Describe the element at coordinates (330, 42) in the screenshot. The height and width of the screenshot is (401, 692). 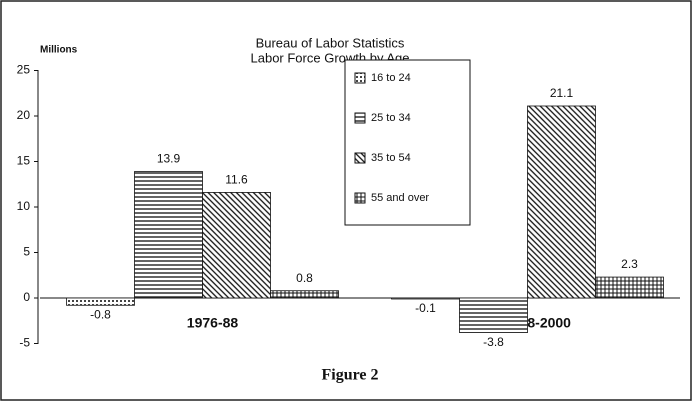
I see `chart-title: Bureau of Labor Statistics` at that location.